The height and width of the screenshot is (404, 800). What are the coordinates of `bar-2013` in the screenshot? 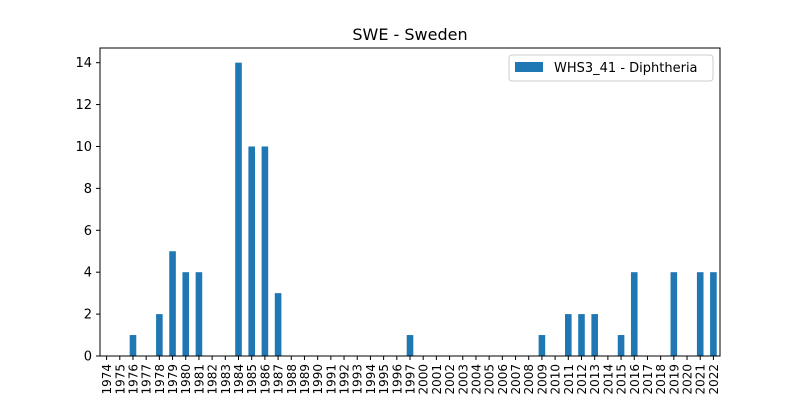 It's located at (594, 335).